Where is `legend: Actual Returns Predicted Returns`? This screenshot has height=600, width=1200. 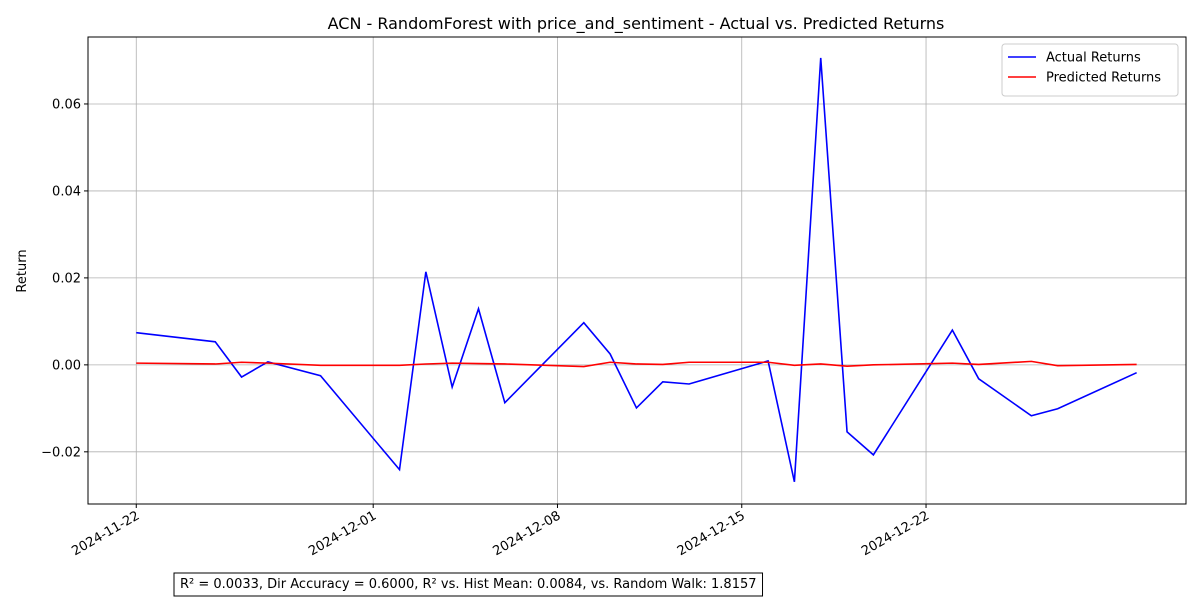 legend: Actual Returns Predicted Returns is located at coordinates (1090, 70).